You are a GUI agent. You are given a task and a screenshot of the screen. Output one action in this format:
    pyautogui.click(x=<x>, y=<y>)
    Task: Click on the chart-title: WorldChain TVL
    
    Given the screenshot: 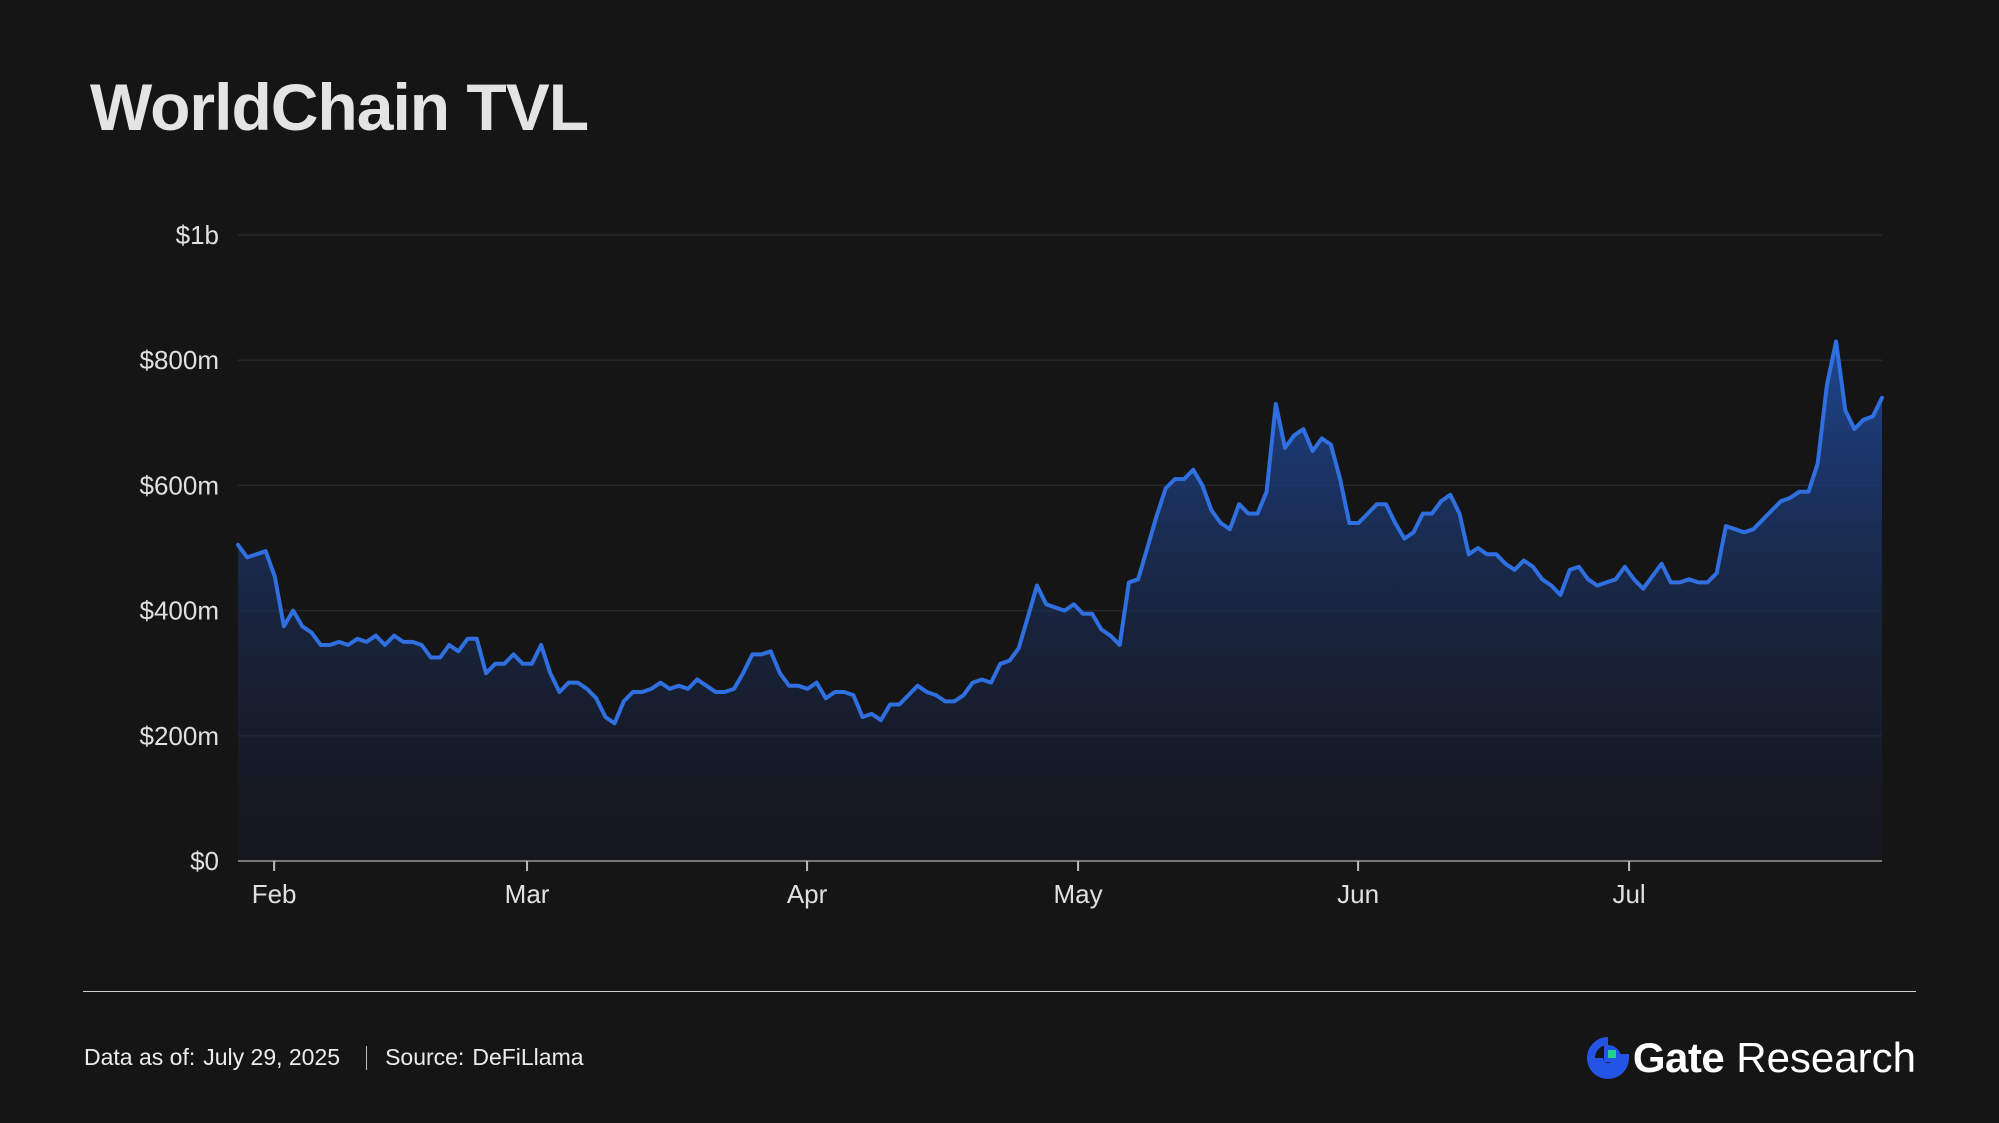 What is the action you would take?
    pyautogui.click(x=339, y=107)
    